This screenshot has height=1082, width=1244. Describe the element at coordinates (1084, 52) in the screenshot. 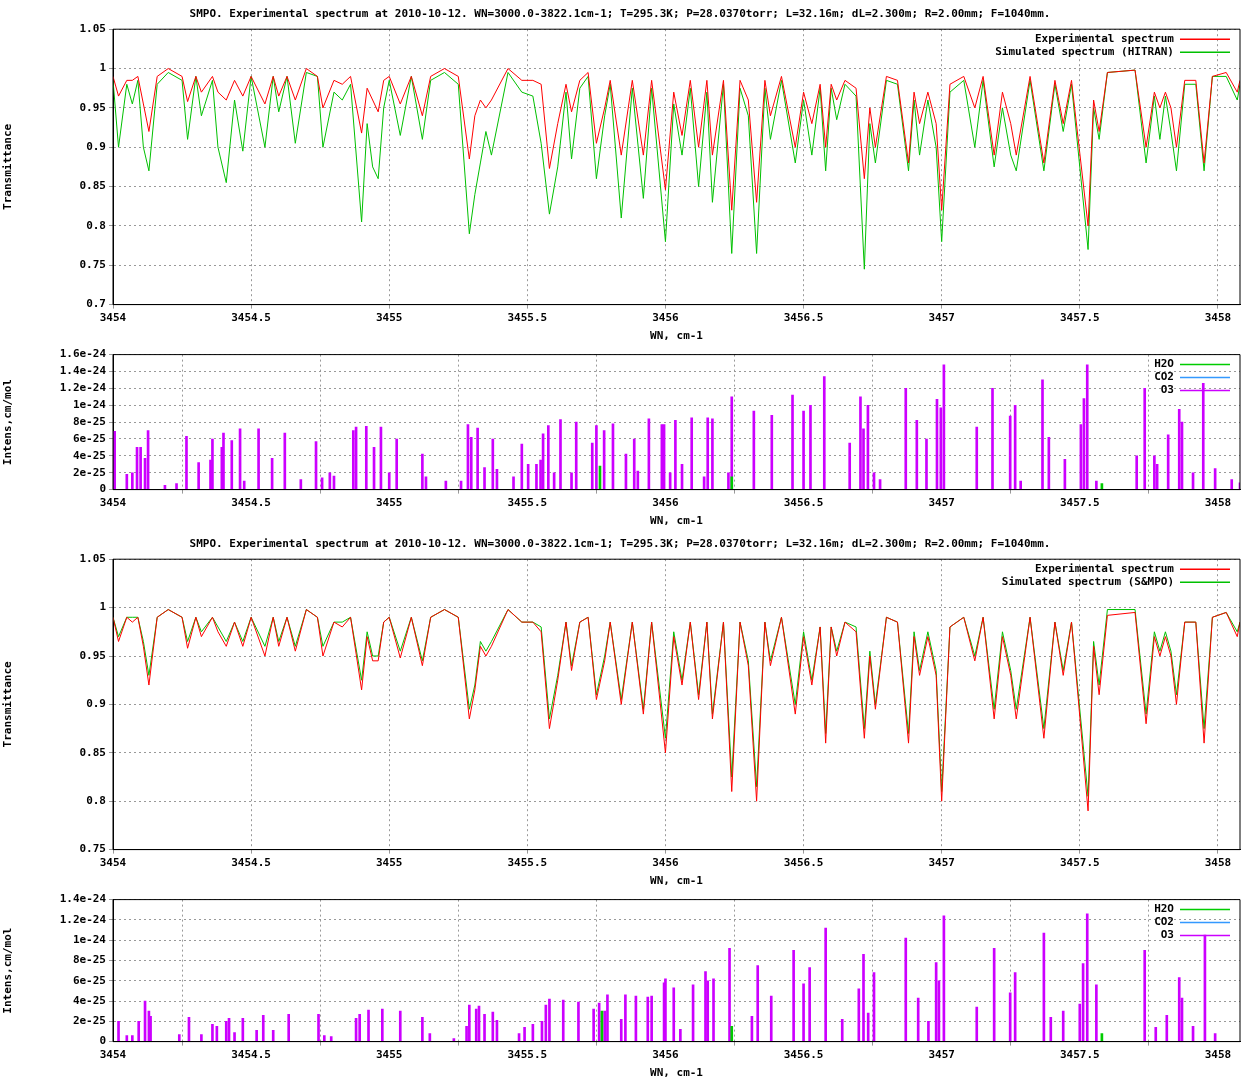

I see `legend-label: Simulated spectrum (HITRAN)` at that location.